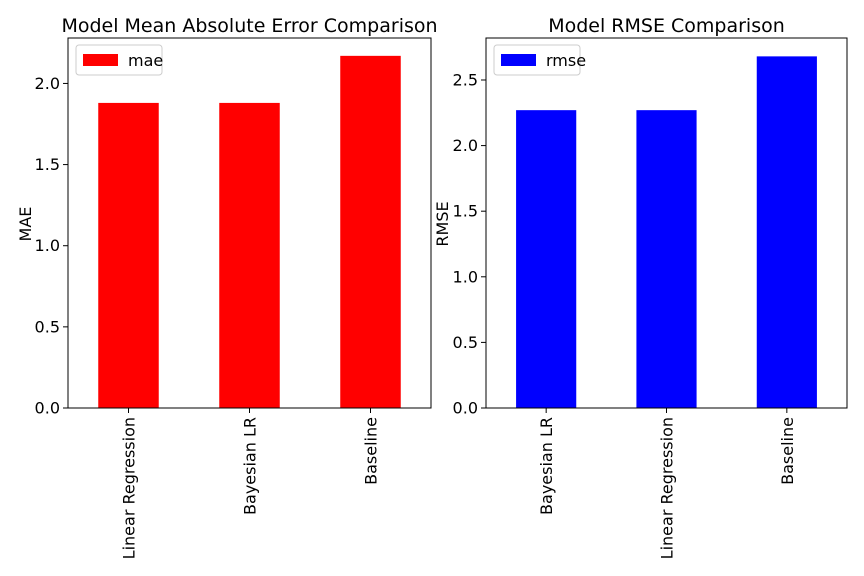 The height and width of the screenshot is (576, 864). I want to click on y-axis-label: MAE, so click(25, 224).